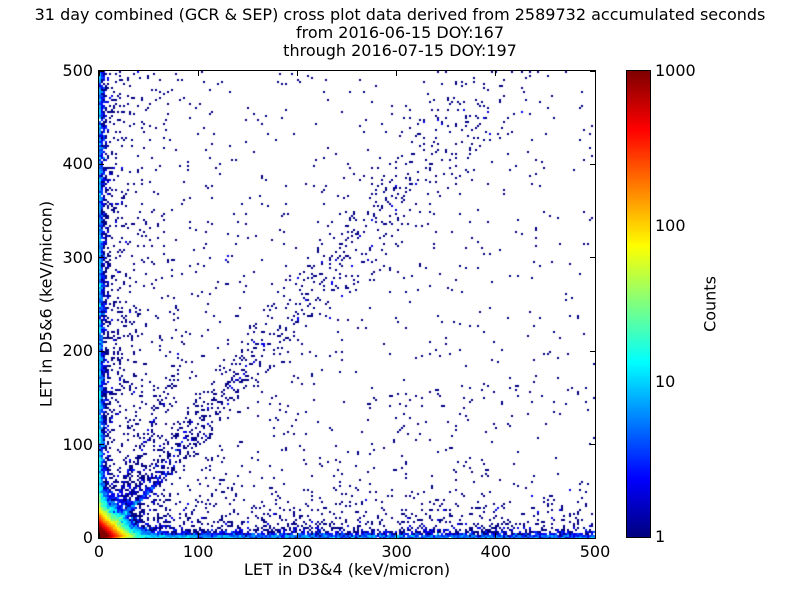 This screenshot has height=600, width=800. Describe the element at coordinates (77, 444) in the screenshot. I see `y-tick-label: 100` at that location.